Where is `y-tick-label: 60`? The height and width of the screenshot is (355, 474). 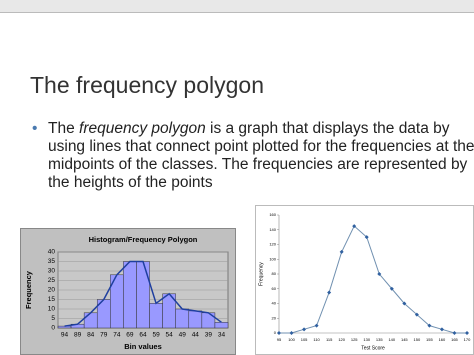
y-tick-label: 60 is located at coordinates (274, 288).